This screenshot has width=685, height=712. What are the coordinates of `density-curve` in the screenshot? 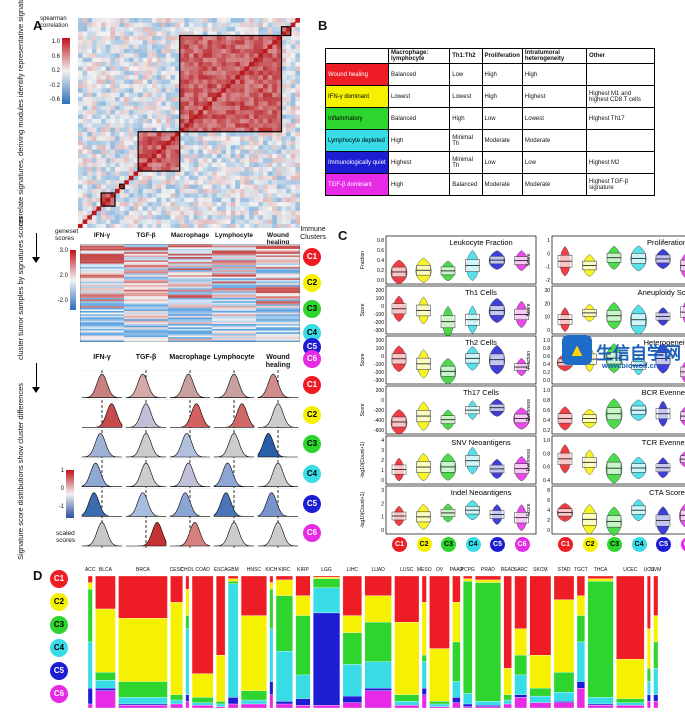 It's located at (102, 445).